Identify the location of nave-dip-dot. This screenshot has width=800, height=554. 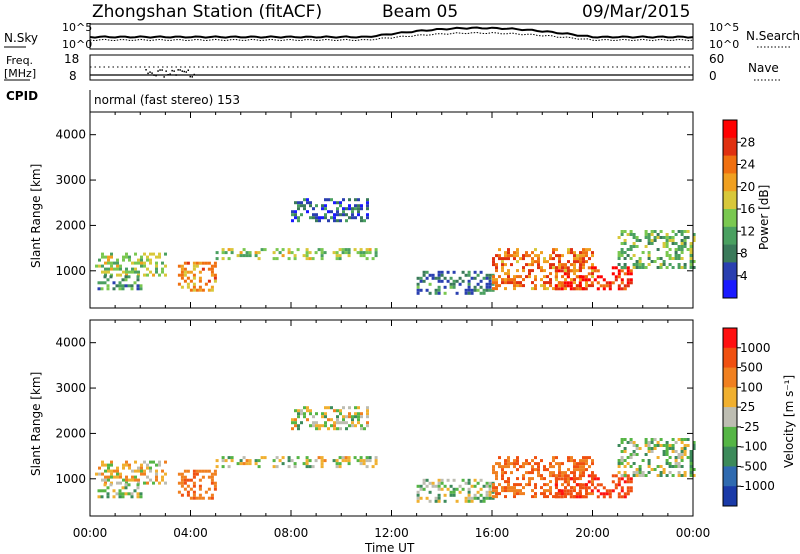
(194, 74).